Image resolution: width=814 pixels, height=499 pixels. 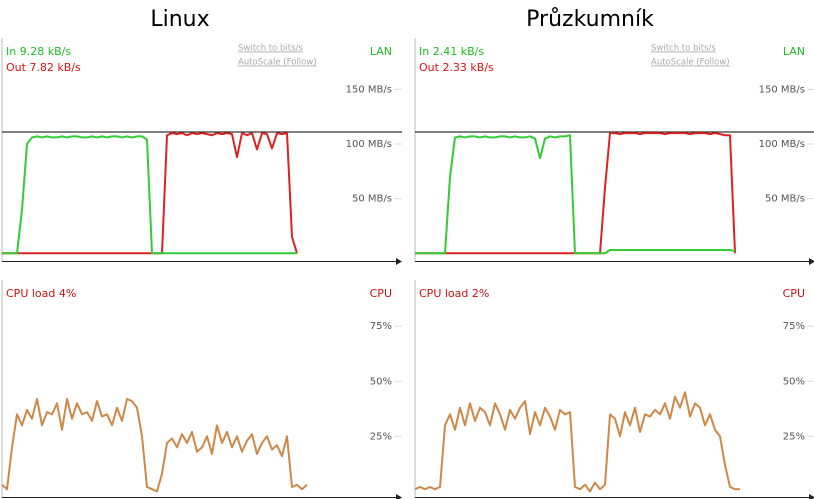 What do you see at coordinates (454, 293) in the screenshot?
I see `readout: CPU load 2%` at bounding box center [454, 293].